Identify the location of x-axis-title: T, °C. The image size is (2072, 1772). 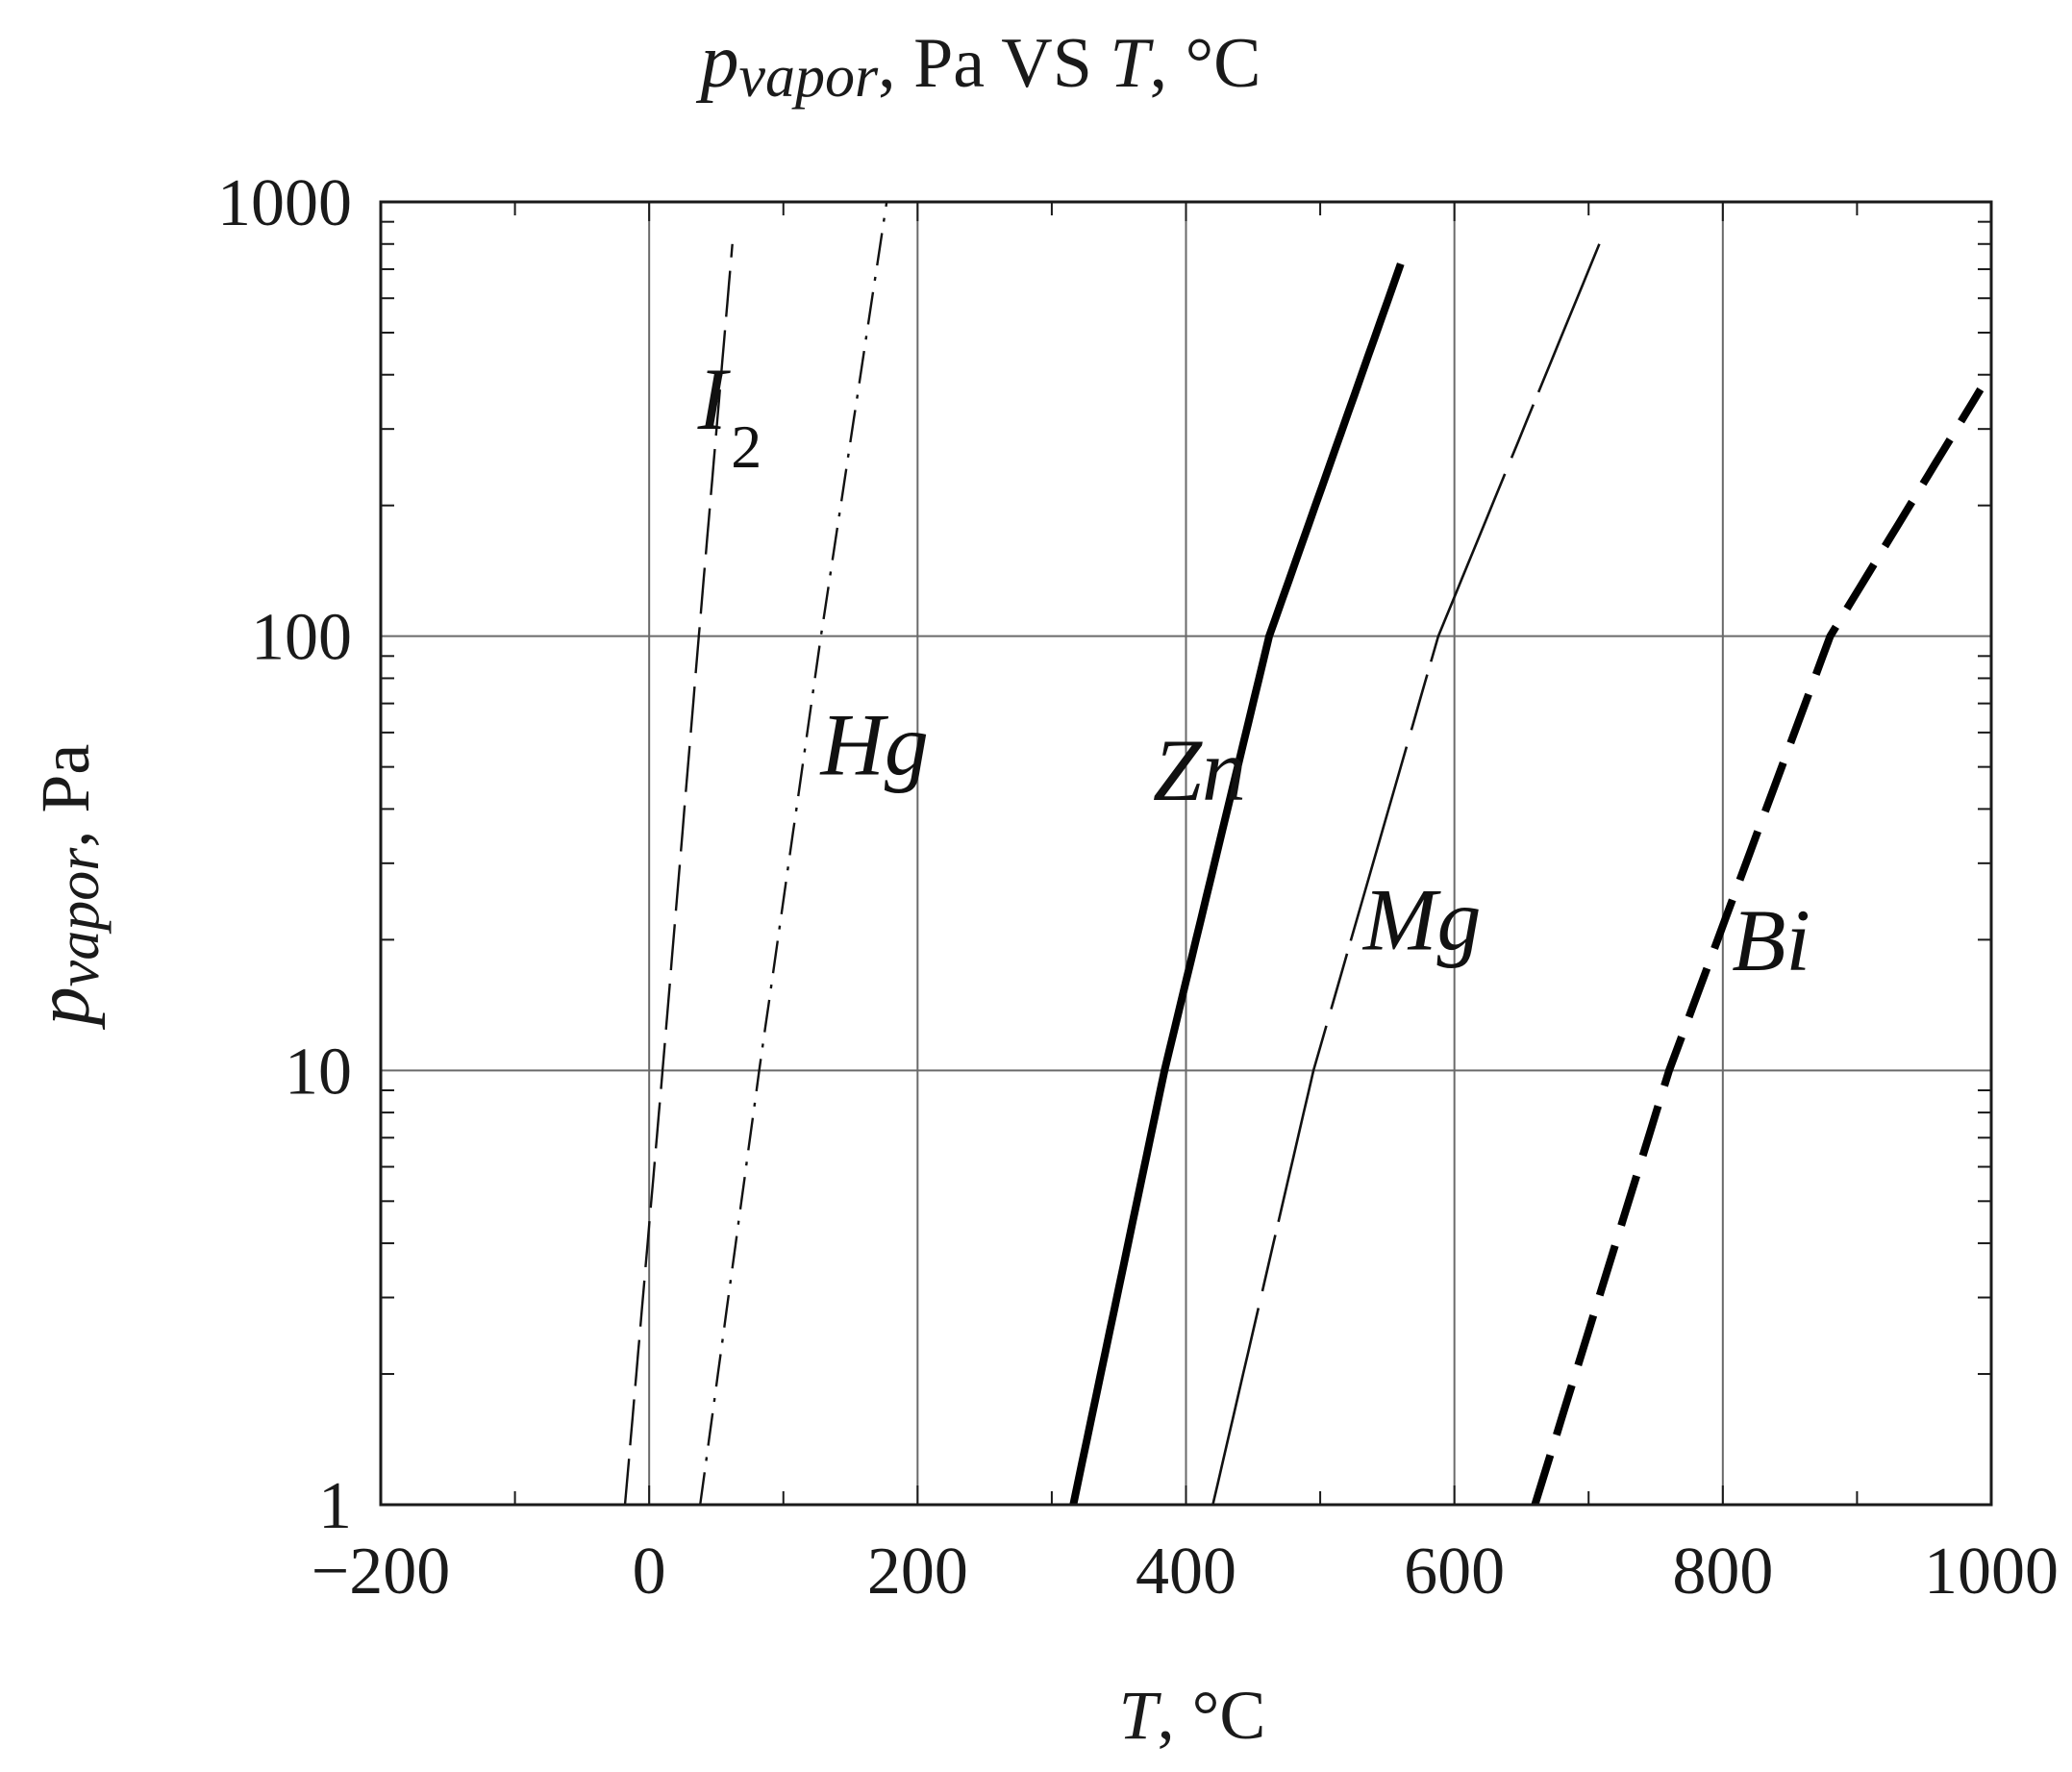
(1192, 1715).